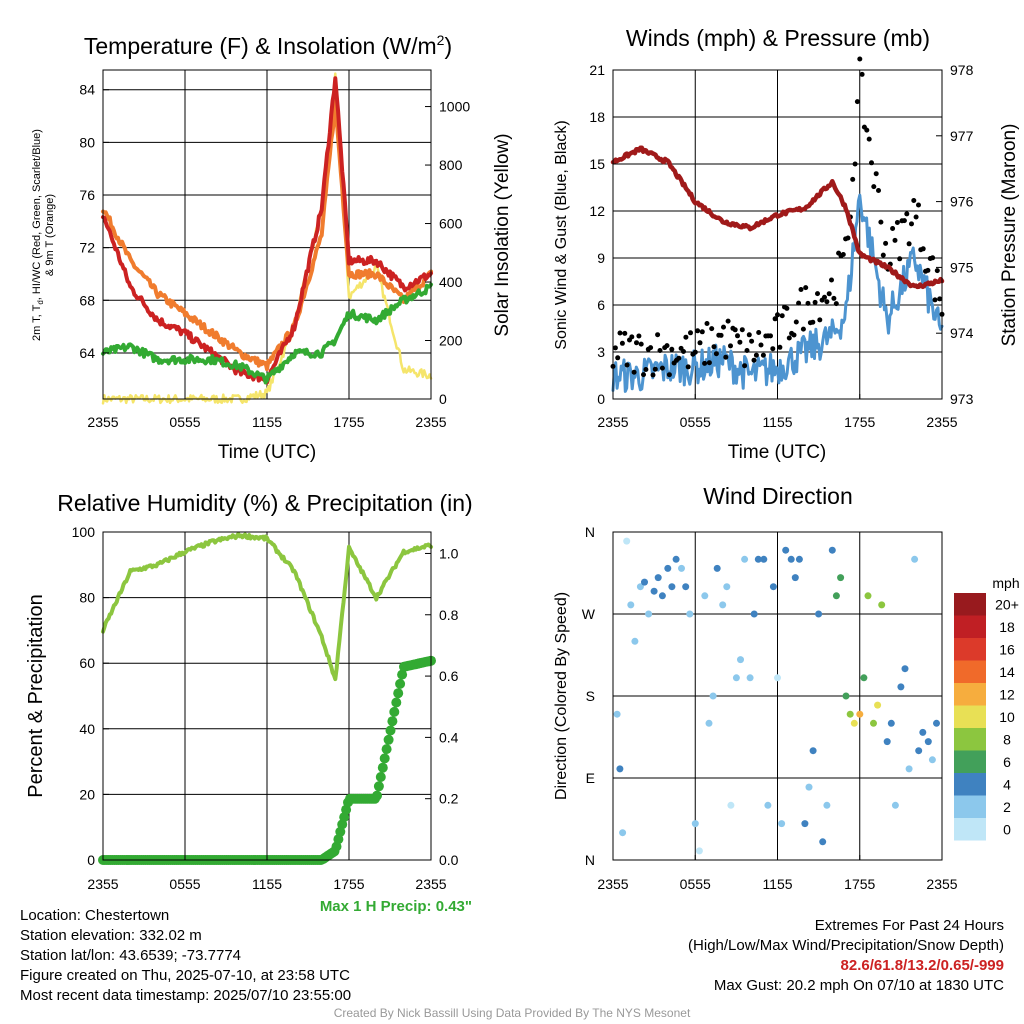 The width and height of the screenshot is (1024, 1024). I want to click on pressure-y-tick-label: 978, so click(962, 70).